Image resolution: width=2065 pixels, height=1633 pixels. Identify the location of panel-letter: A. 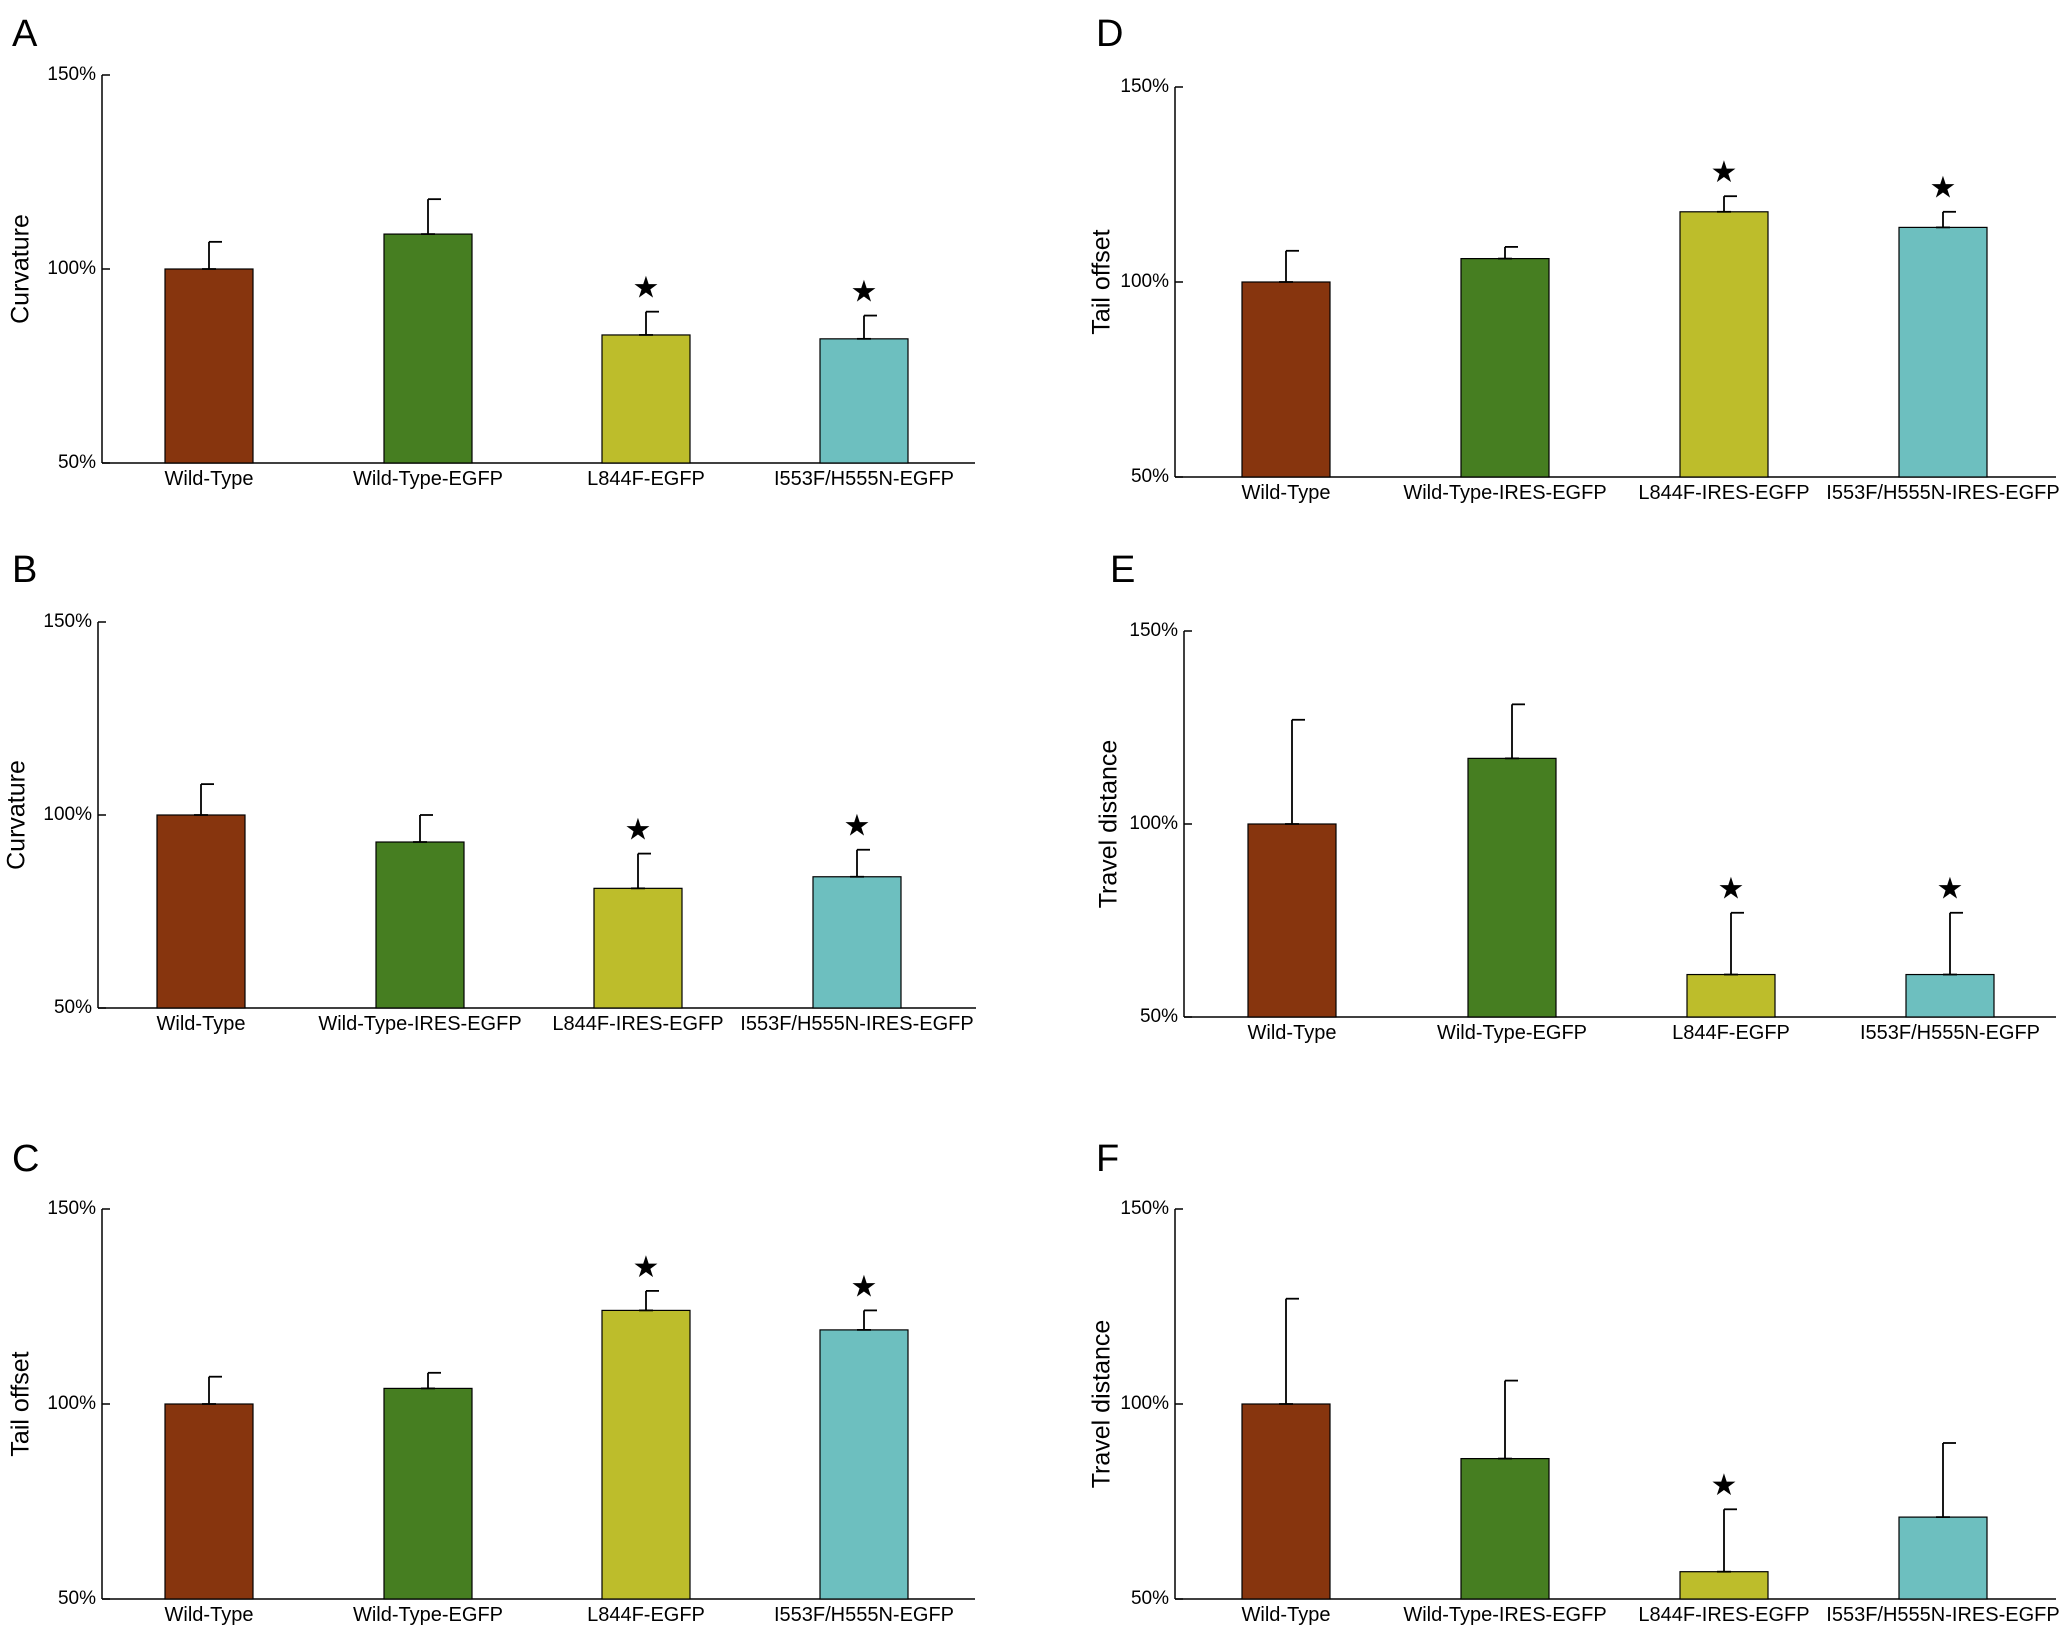
(25, 34).